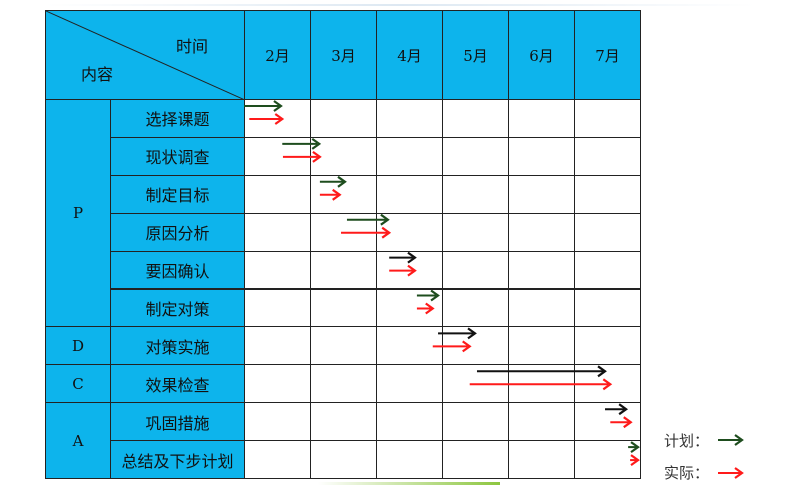  What do you see at coordinates (687, 441) in the screenshot?
I see `legend-plan-label: 计划：` at bounding box center [687, 441].